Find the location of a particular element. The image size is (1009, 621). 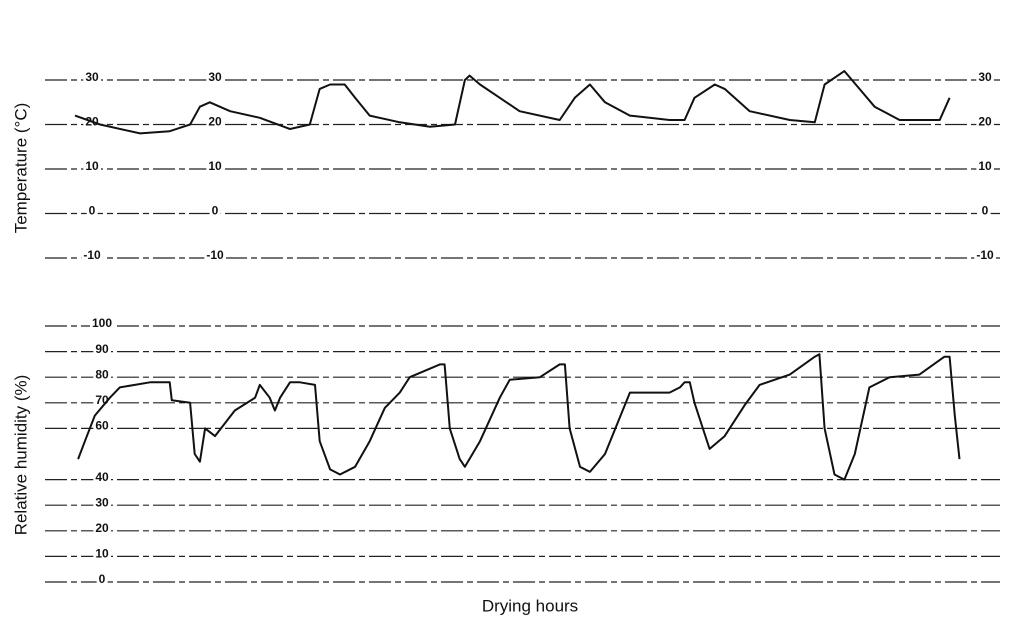

y-tick-label: 100 is located at coordinates (102, 323).